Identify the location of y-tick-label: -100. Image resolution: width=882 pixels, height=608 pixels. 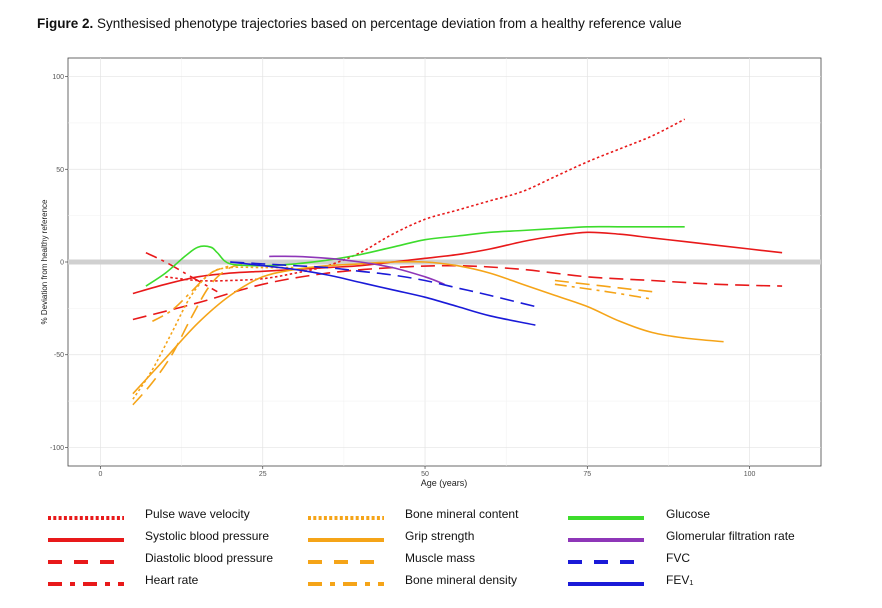
(57, 448).